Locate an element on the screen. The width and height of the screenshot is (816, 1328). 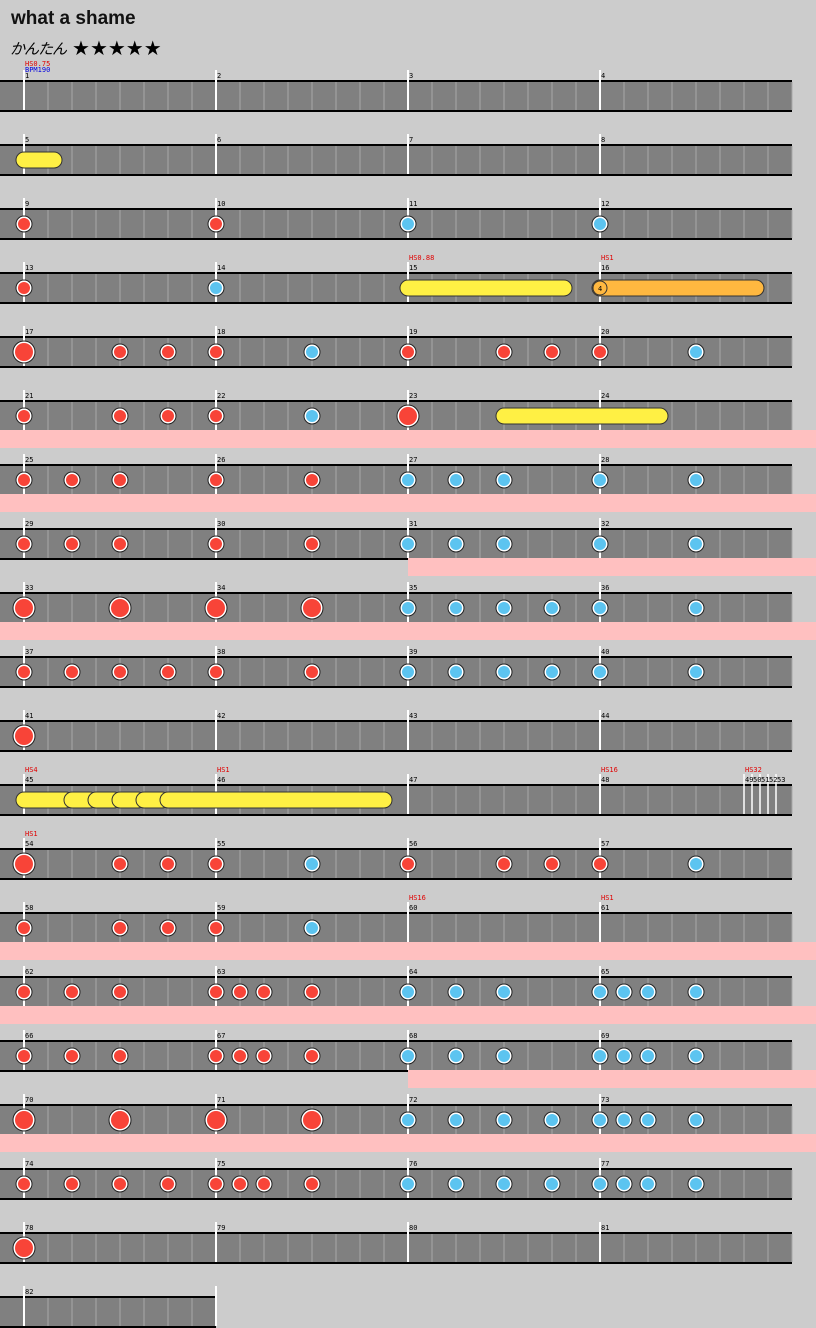
measure-number: 2 is located at coordinates (219, 76).